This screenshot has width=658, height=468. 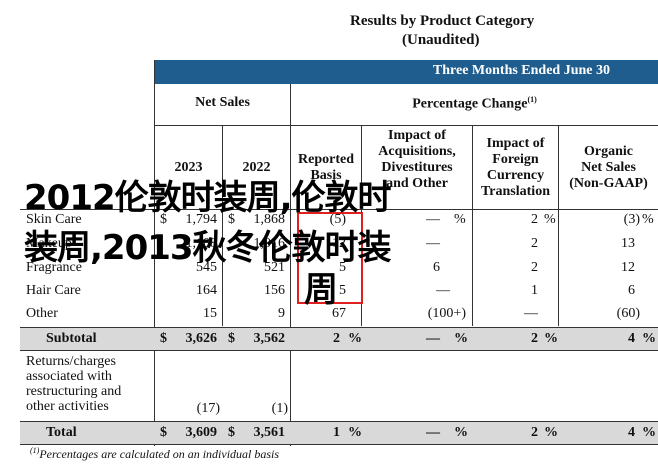 What do you see at coordinates (269, 338) in the screenshot?
I see `subtotal-2022: 3,562` at bounding box center [269, 338].